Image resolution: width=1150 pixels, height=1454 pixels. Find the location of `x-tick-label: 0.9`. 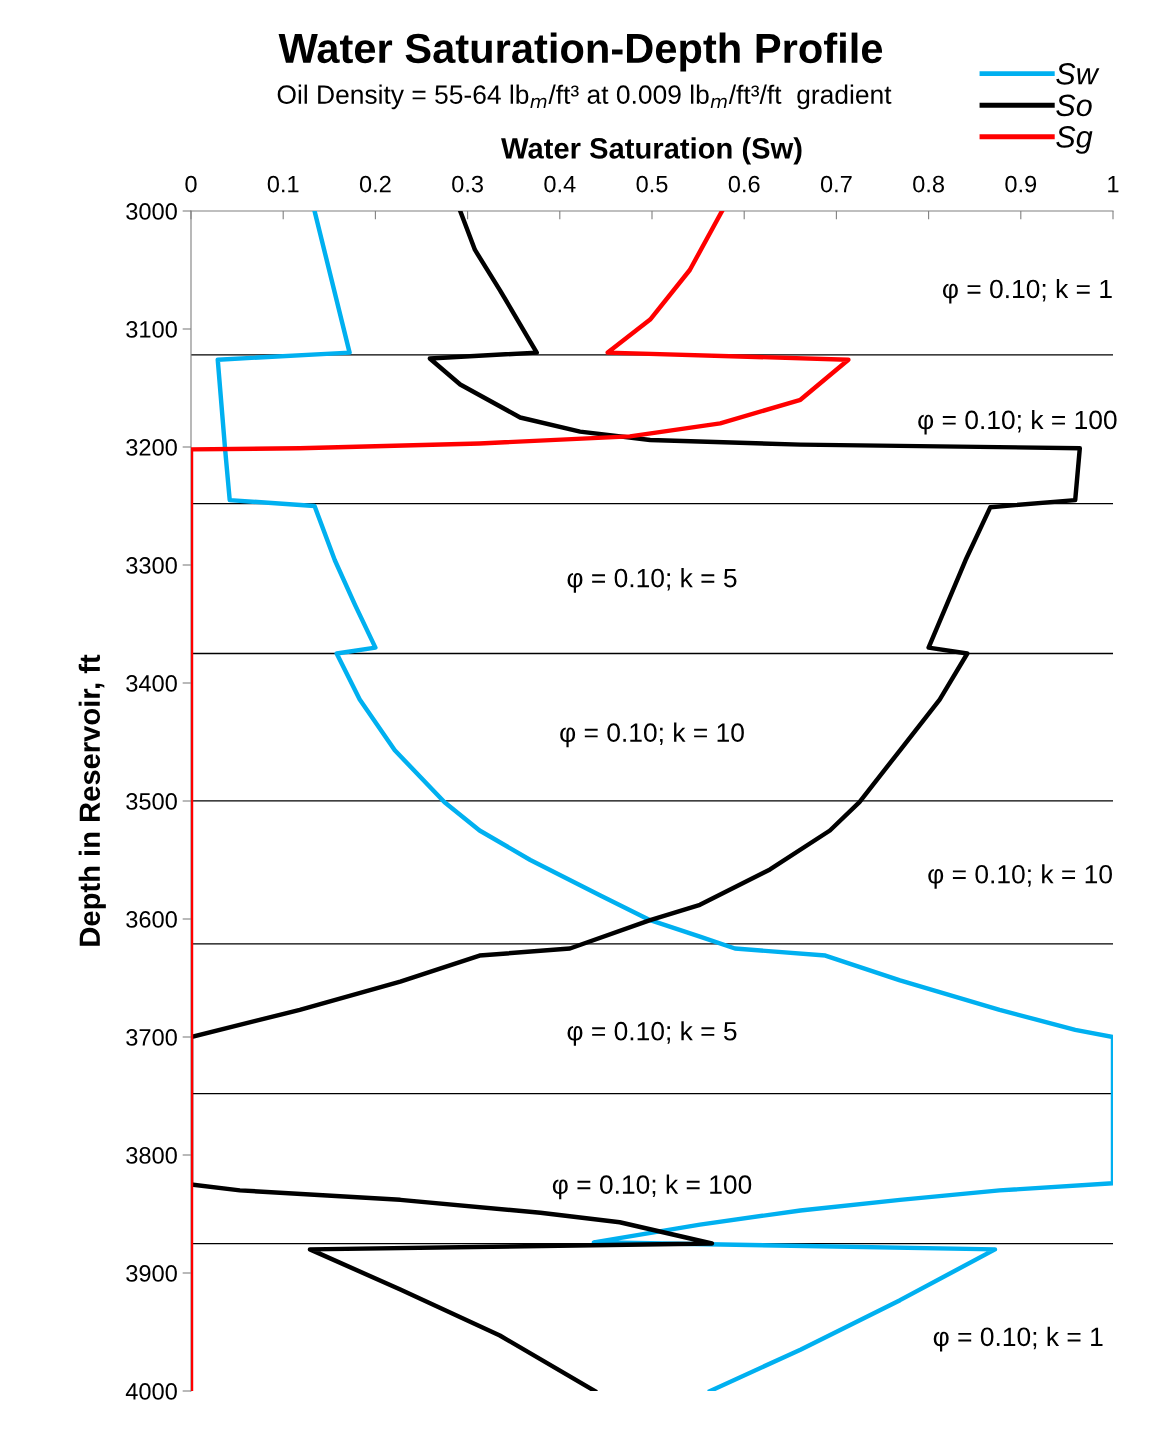

x-tick-label: 0.9 is located at coordinates (1021, 184).